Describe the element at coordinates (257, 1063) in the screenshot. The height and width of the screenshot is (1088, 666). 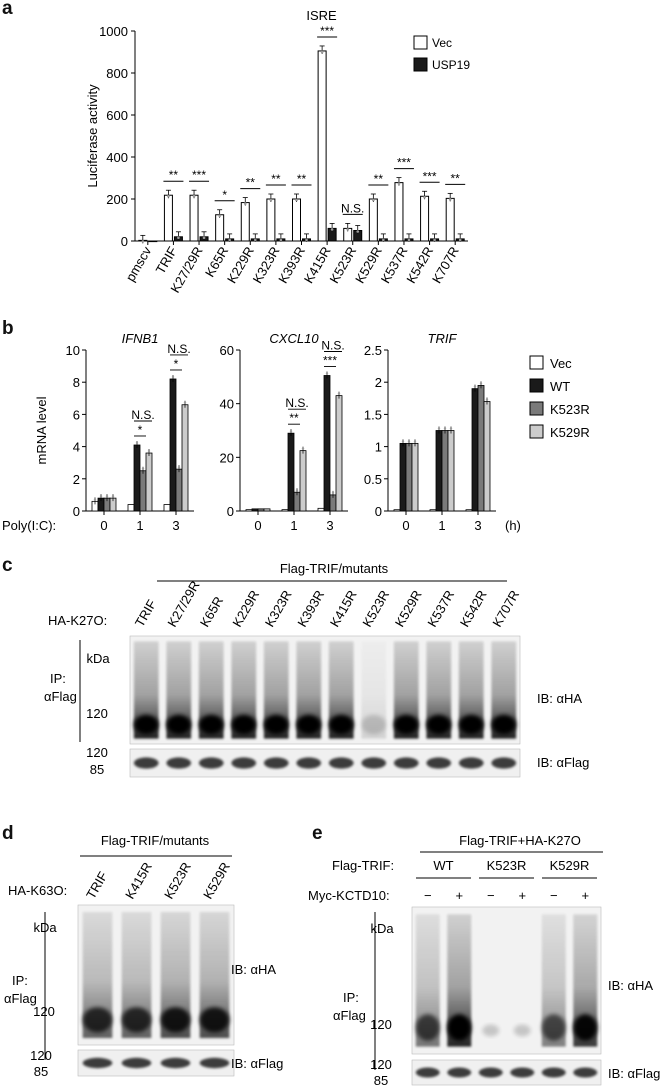
I see `ib-label: IB: αFlag` at that location.